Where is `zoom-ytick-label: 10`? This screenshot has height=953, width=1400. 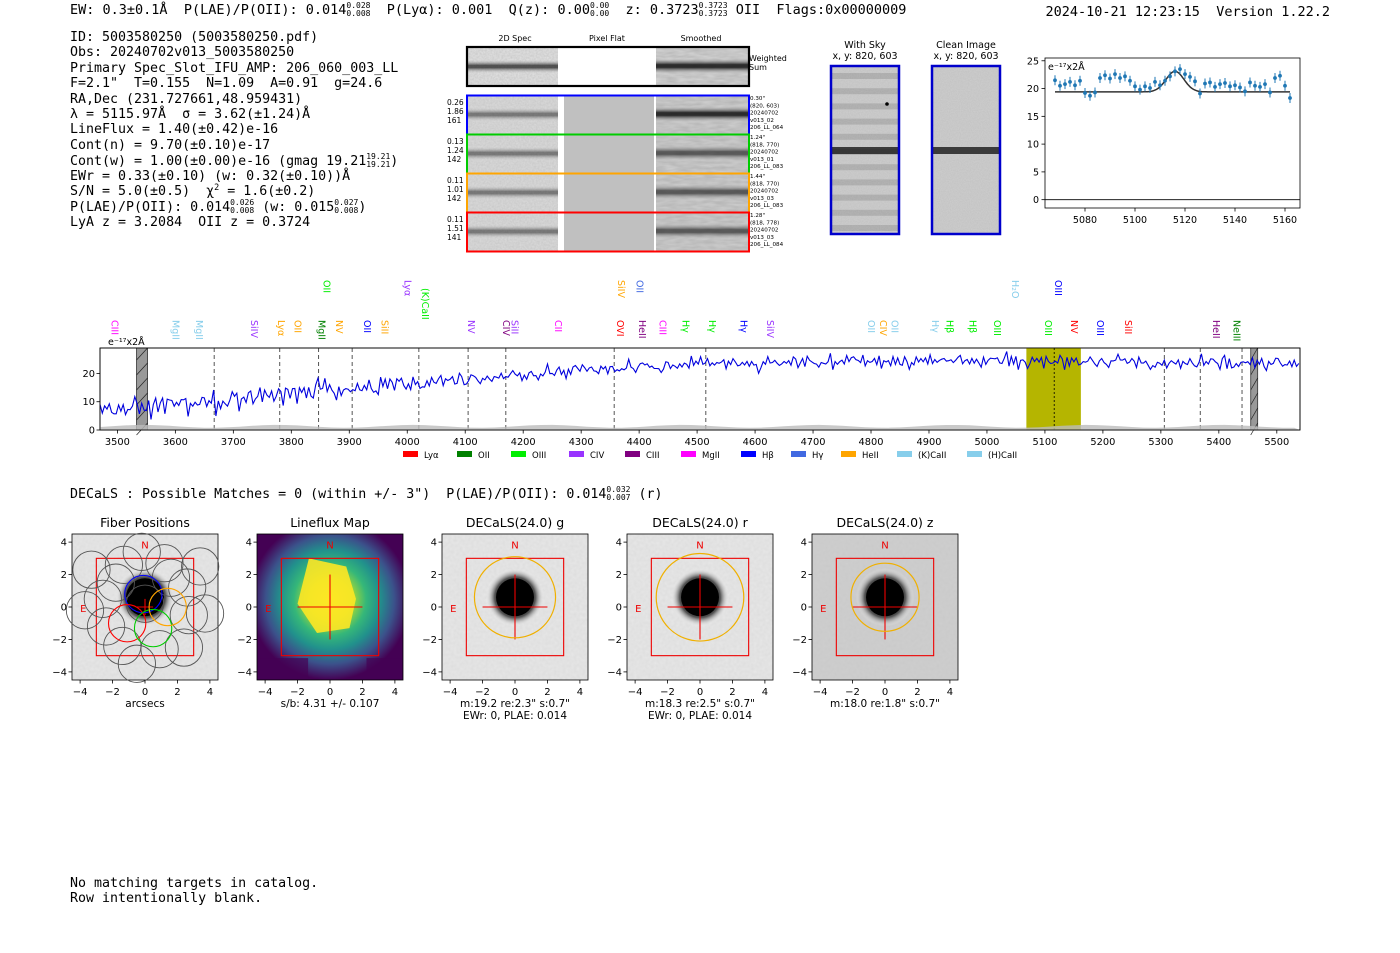
zoom-ytick-label: 10 is located at coordinates (1033, 145).